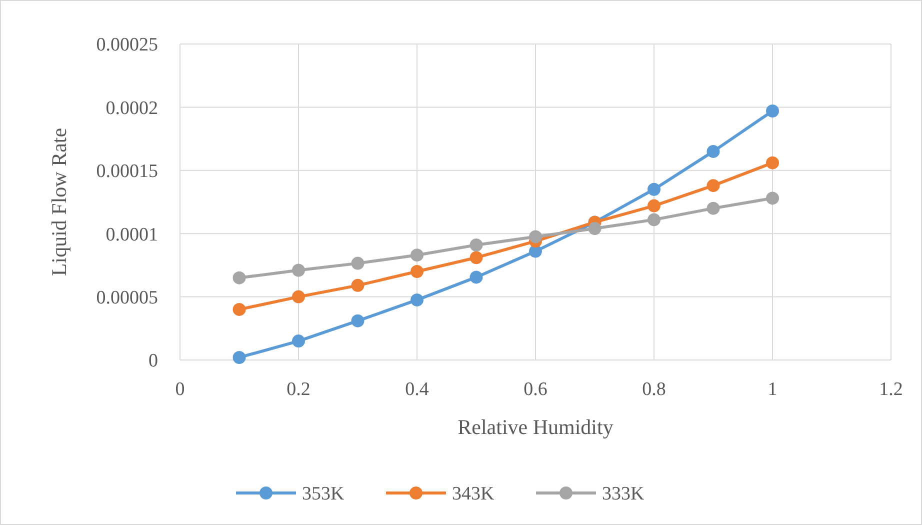 The width and height of the screenshot is (922, 525). I want to click on x-tick-label: 0.6, so click(536, 389).